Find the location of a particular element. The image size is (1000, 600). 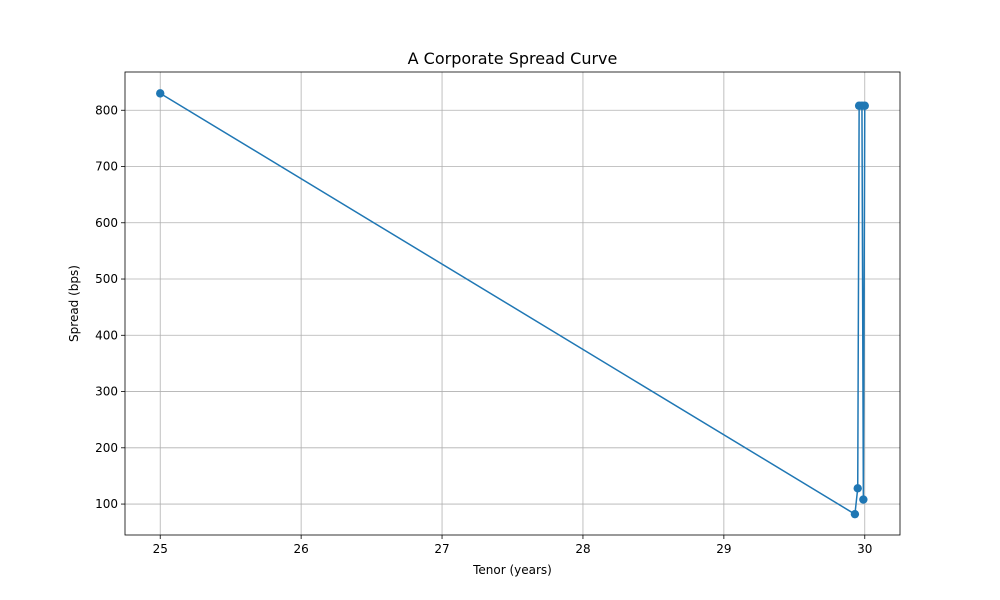

y-tick-label: 300 is located at coordinates (106, 392).